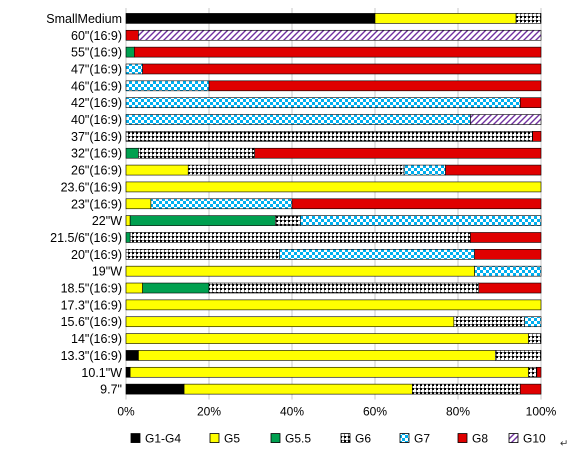  What do you see at coordinates (292, 412) in the screenshot?
I see `x-tick-label: 40%` at bounding box center [292, 412].